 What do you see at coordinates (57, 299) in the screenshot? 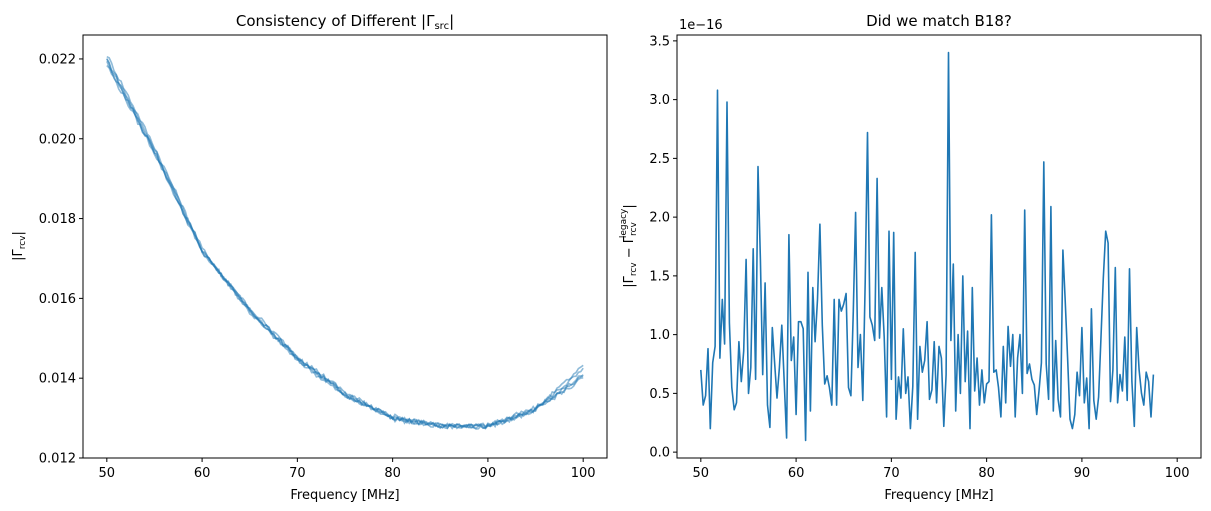
I see `chart-left-y-tick-label: 0.016` at bounding box center [57, 299].